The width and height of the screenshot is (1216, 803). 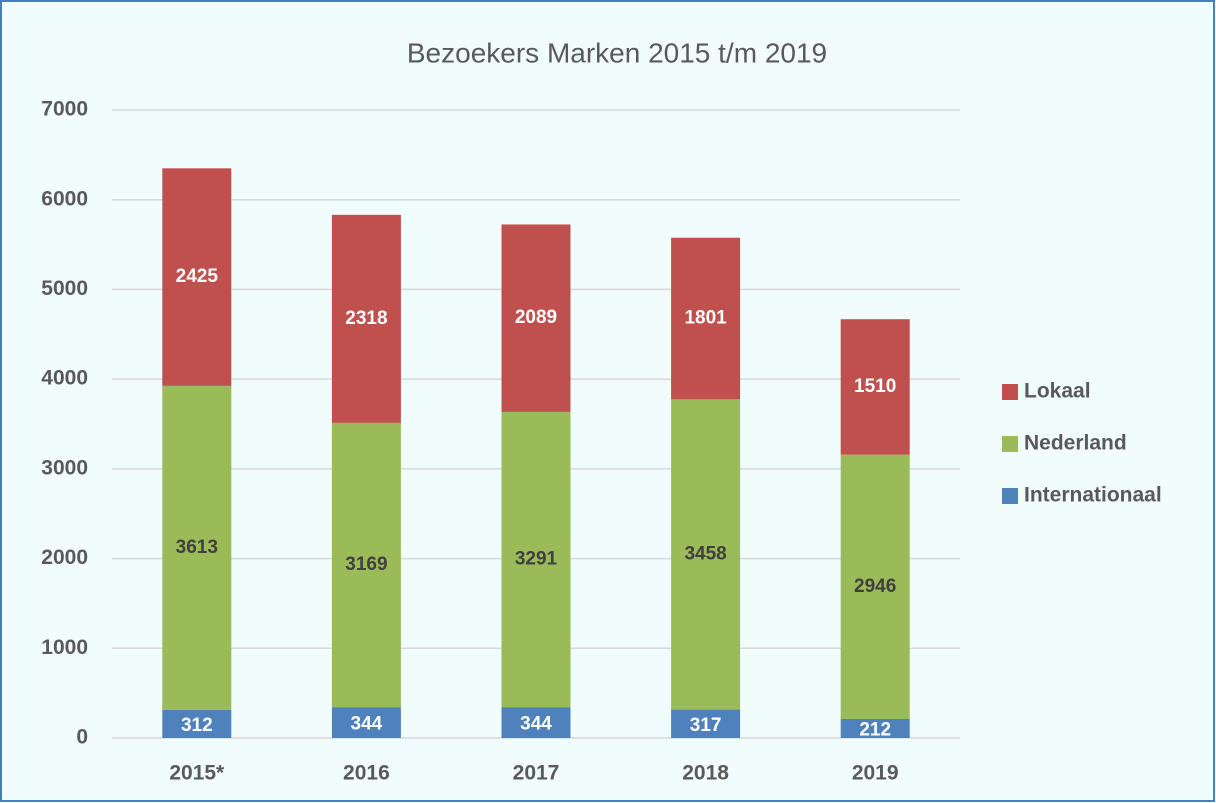 What do you see at coordinates (617, 52) in the screenshot?
I see `chart-title: Bezoekers Marken 2015 t/m 2019` at bounding box center [617, 52].